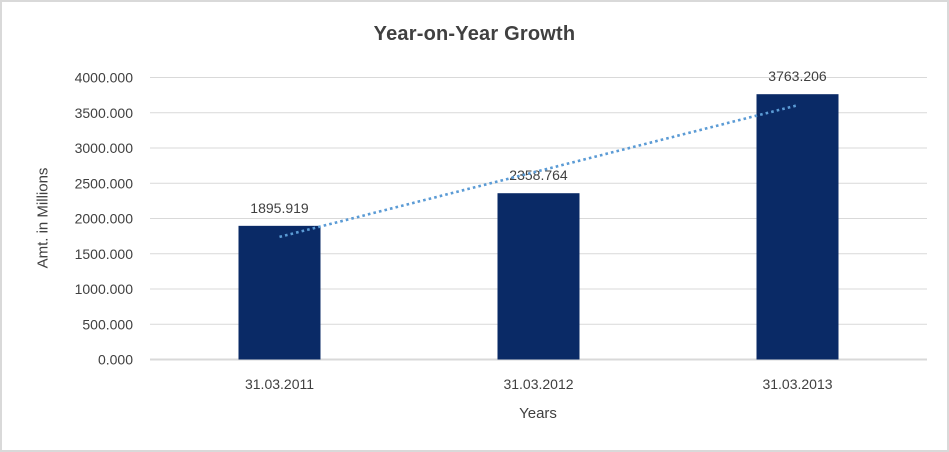 This screenshot has height=452, width=949. What do you see at coordinates (538, 384) in the screenshot?
I see `x-tick-label: 31.03.2012` at bounding box center [538, 384].